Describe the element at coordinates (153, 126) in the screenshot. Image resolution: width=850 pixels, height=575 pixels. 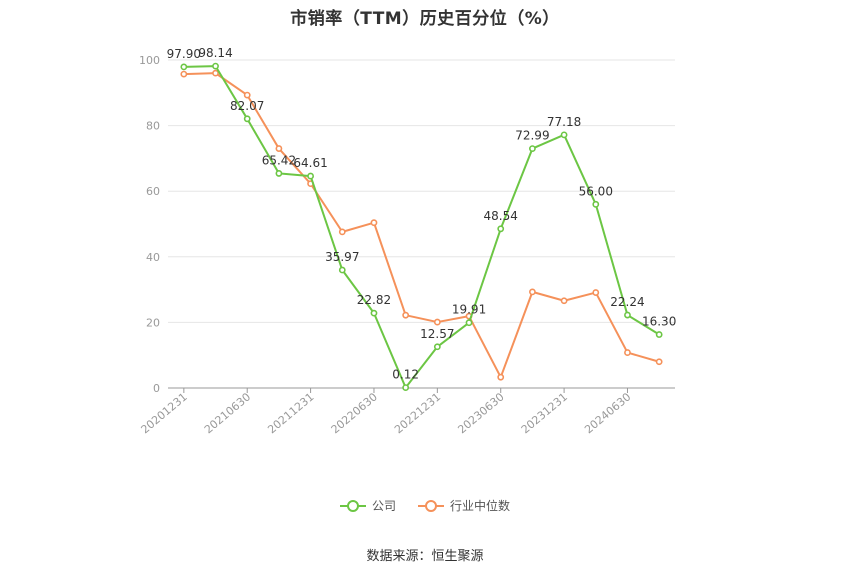
I see `y-tick-label: 80` at that location.